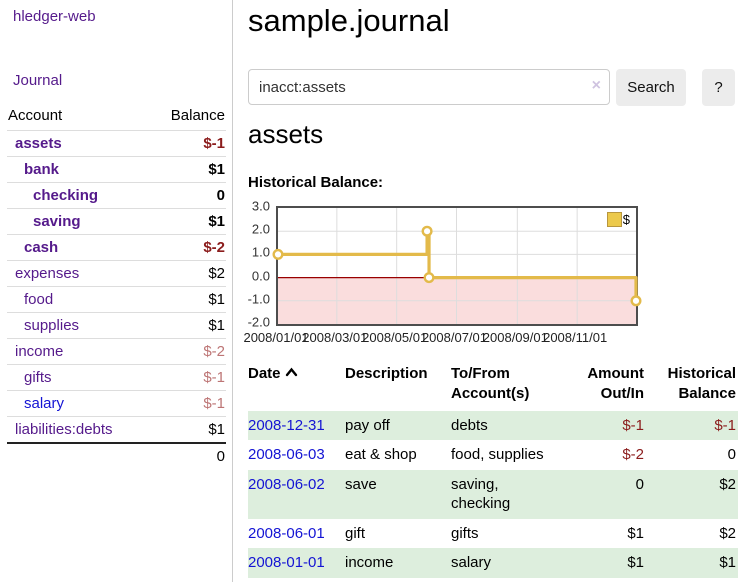 This screenshot has height=582, width=742. I want to click on balance-chart-svg, so click(457, 266).